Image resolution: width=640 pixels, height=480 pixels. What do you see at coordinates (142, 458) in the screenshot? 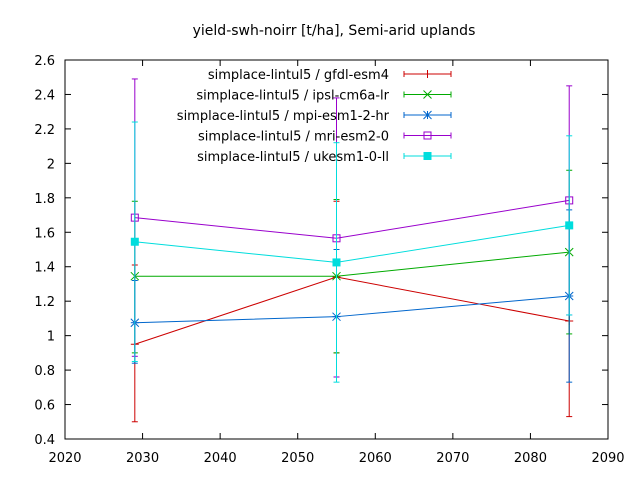
I see `x-tick-label: 2030` at bounding box center [142, 458].